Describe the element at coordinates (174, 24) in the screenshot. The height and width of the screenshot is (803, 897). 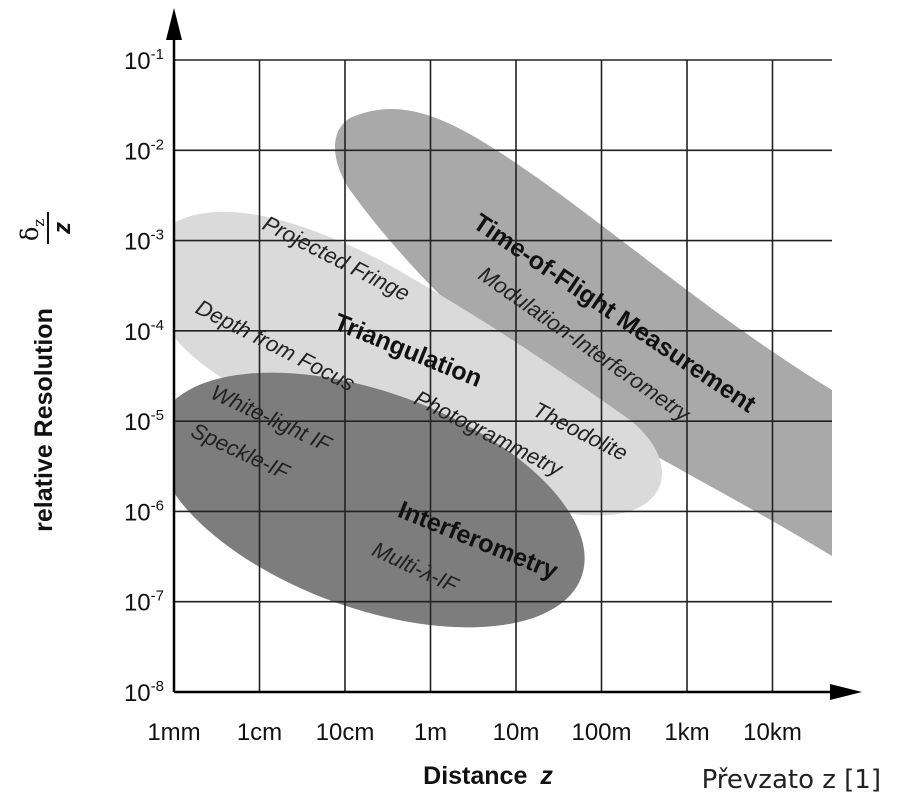
I see `y-axis-arrow` at that location.